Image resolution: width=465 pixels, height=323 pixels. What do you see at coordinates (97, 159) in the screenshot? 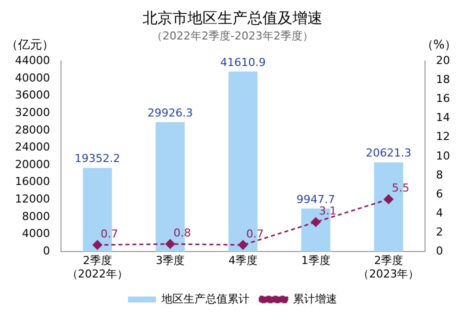
I see `data-label: 19352.2` at bounding box center [97, 159].